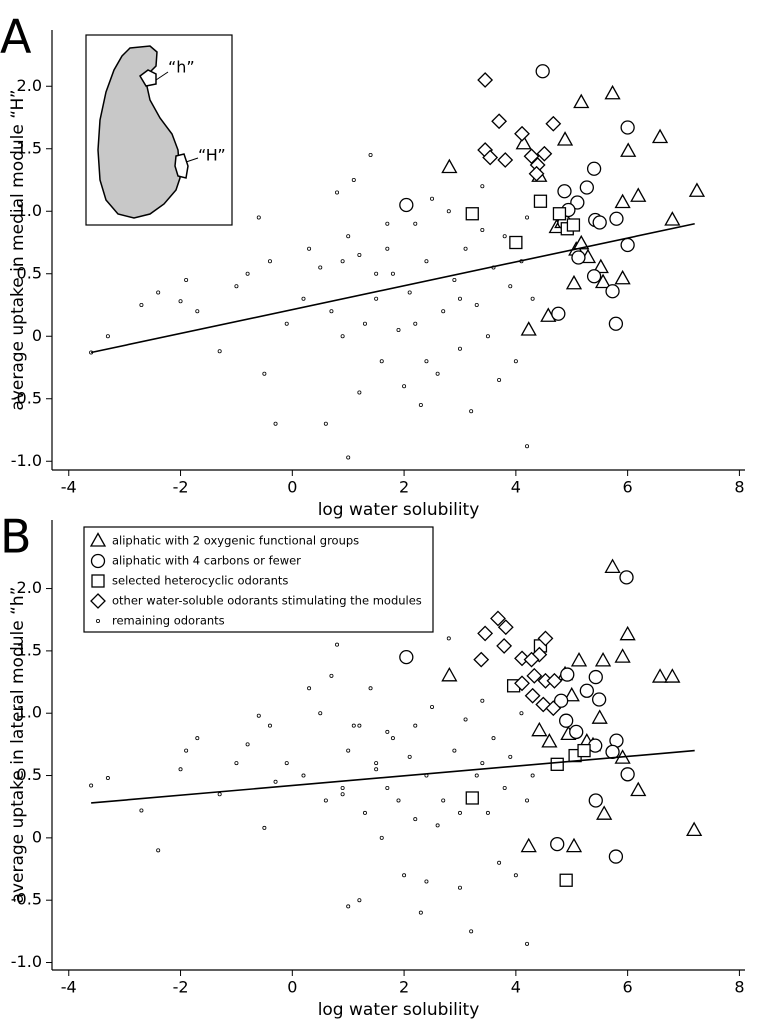 The height and width of the screenshot is (1020, 770). What do you see at coordinates (159, 130) in the screenshot?
I see `inset: “h” “H”` at bounding box center [159, 130].